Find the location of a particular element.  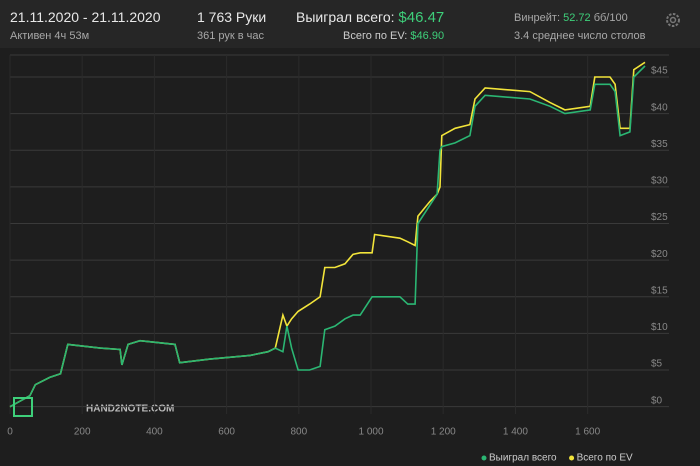

x-tick-label: 600 is located at coordinates (226, 432).